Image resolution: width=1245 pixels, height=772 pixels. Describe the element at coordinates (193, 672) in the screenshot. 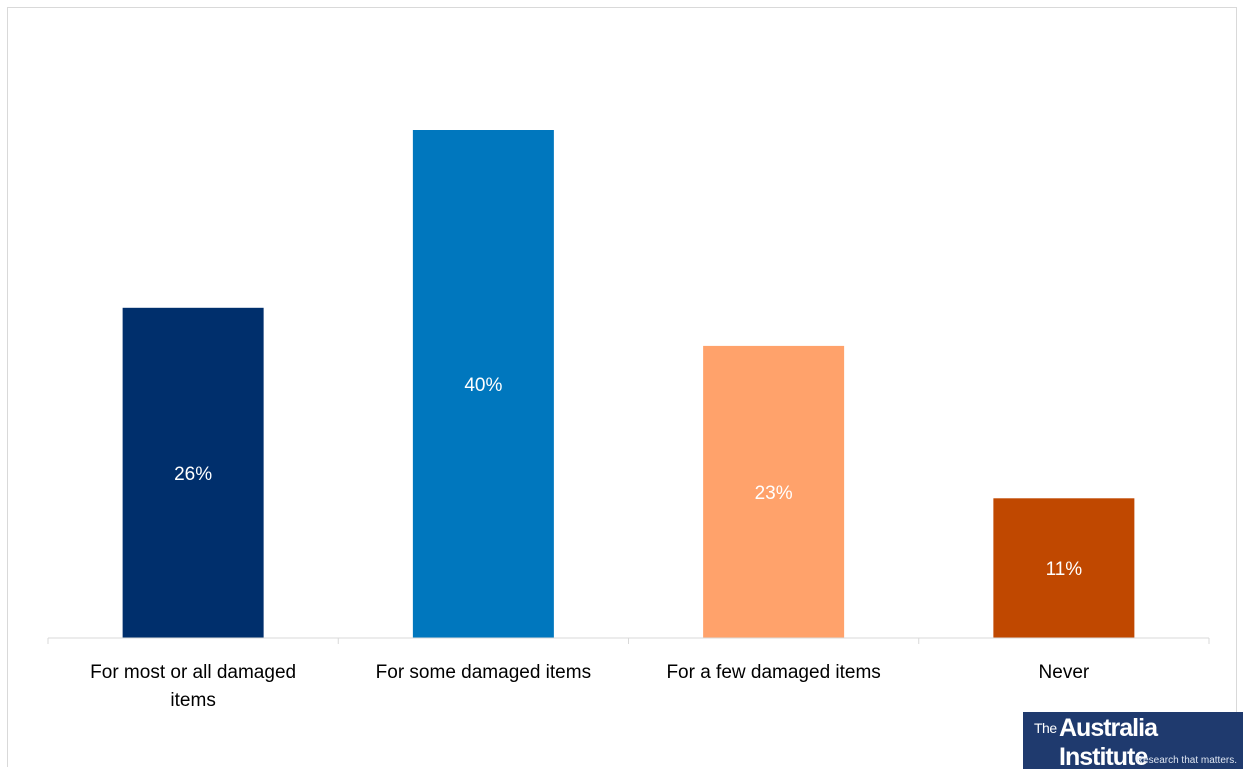

I see `category-label-1-line-1: For most or all damaged` at that location.